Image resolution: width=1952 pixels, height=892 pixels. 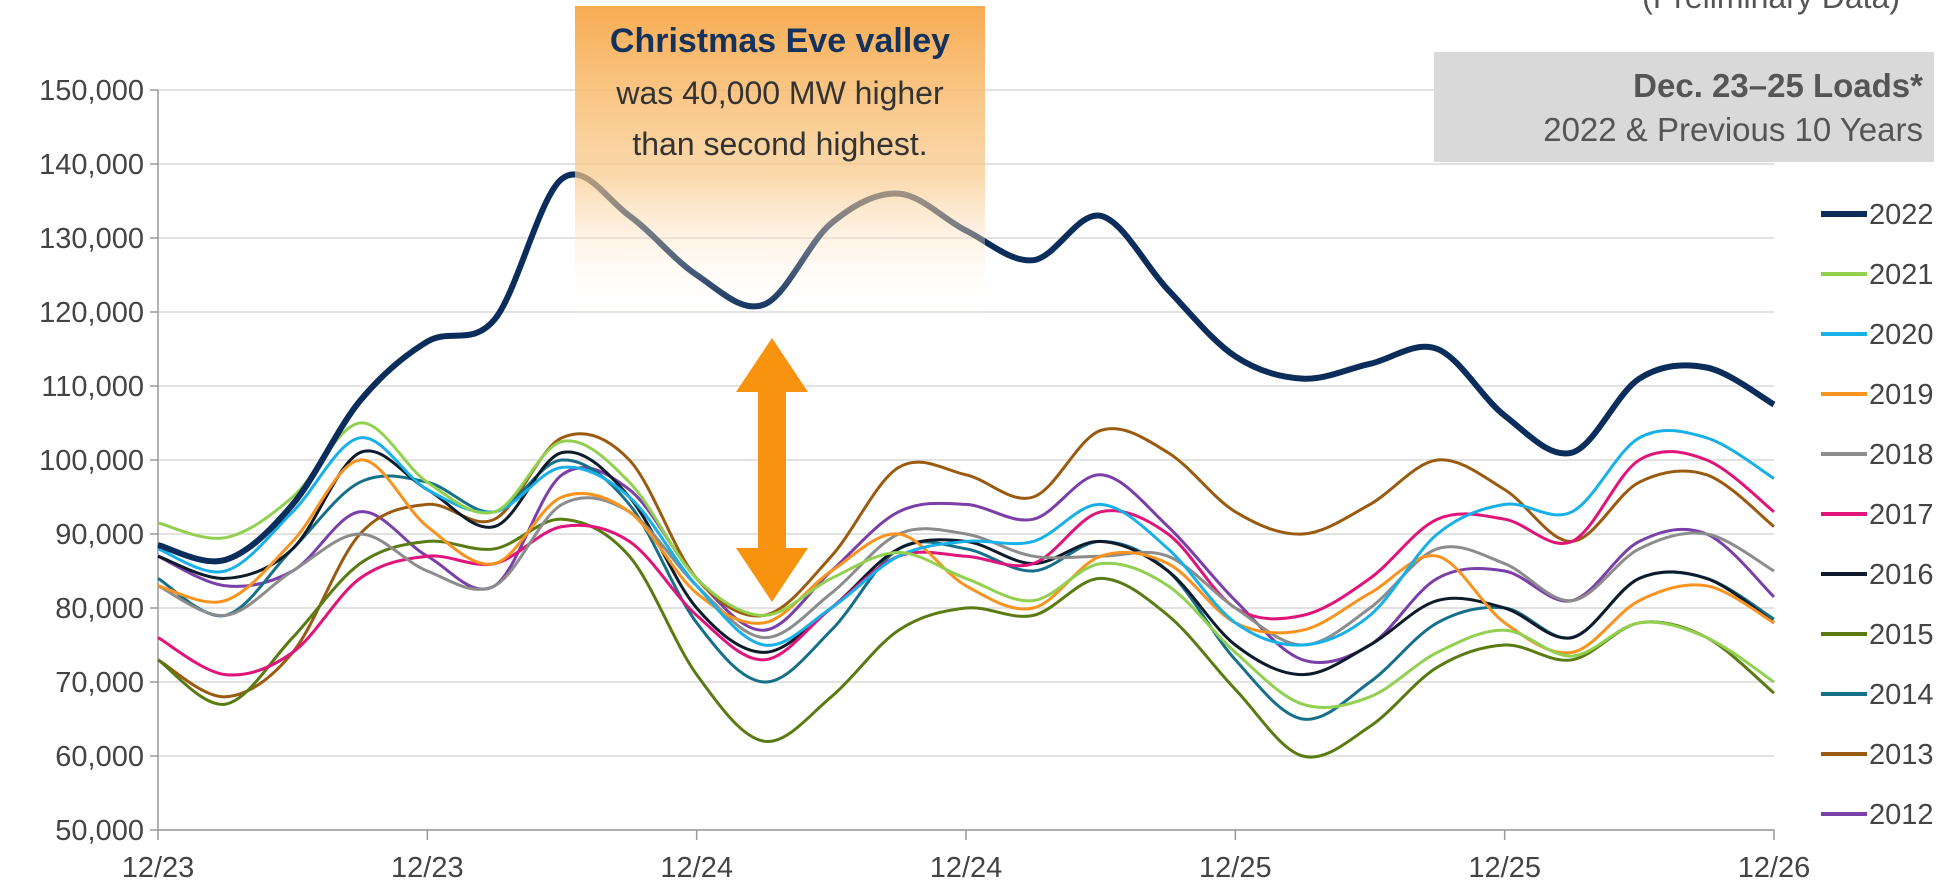 I want to click on y-tick-label: 130,000, so click(x=91, y=239).